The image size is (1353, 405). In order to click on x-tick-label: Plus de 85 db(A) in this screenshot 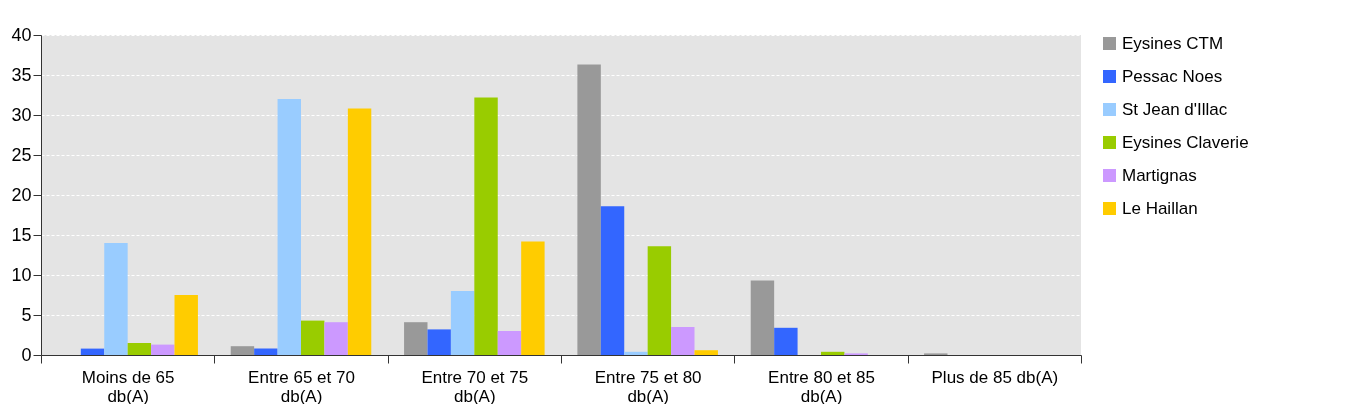, I will do `click(995, 377)`.